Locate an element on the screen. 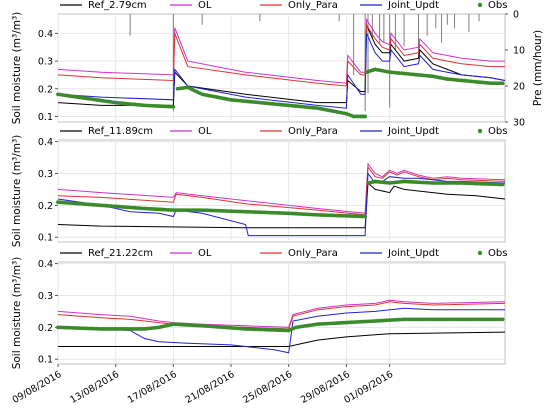 The height and width of the screenshot is (413, 550). x-tick-label: 17/08/2016 is located at coordinates (152, 387).